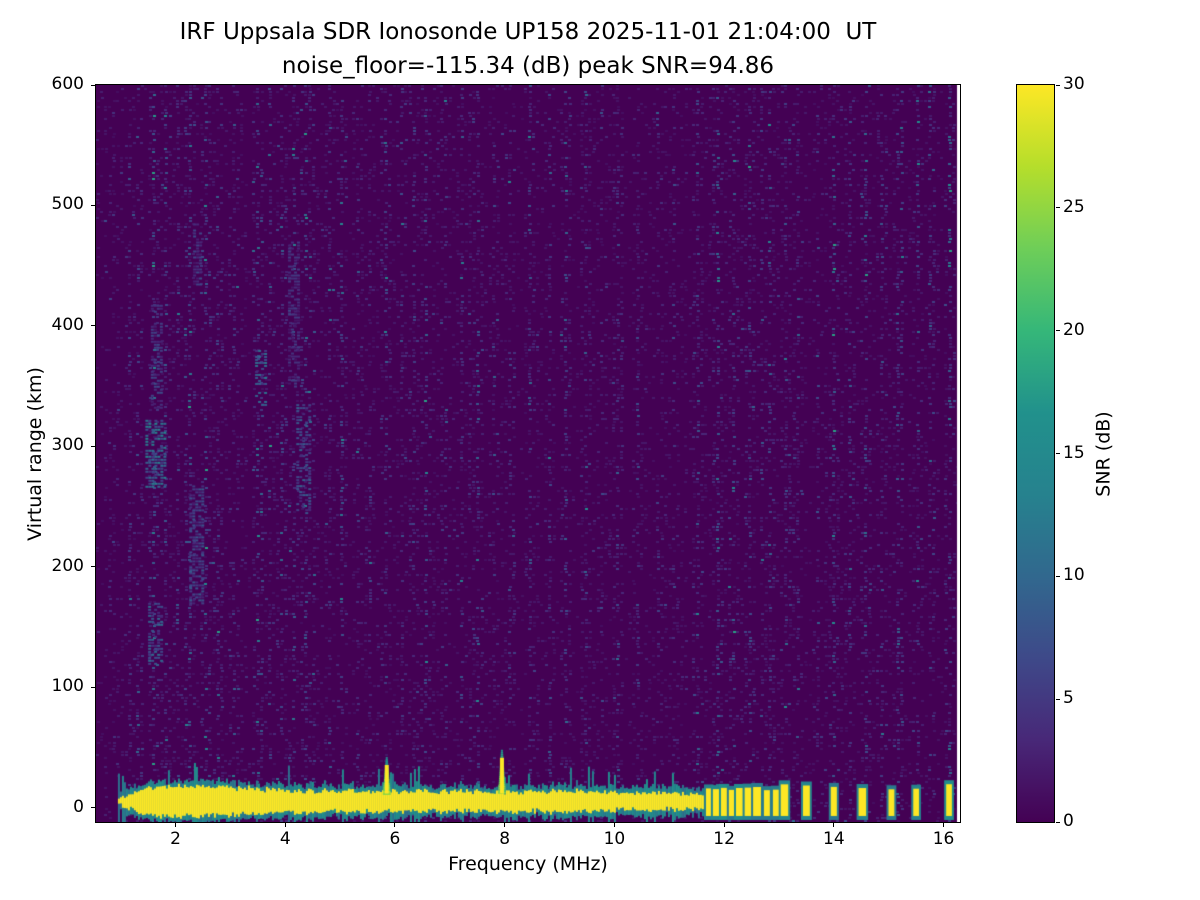 The width and height of the screenshot is (1200, 900). I want to click on colorbar-gradient, so click(1035, 453).